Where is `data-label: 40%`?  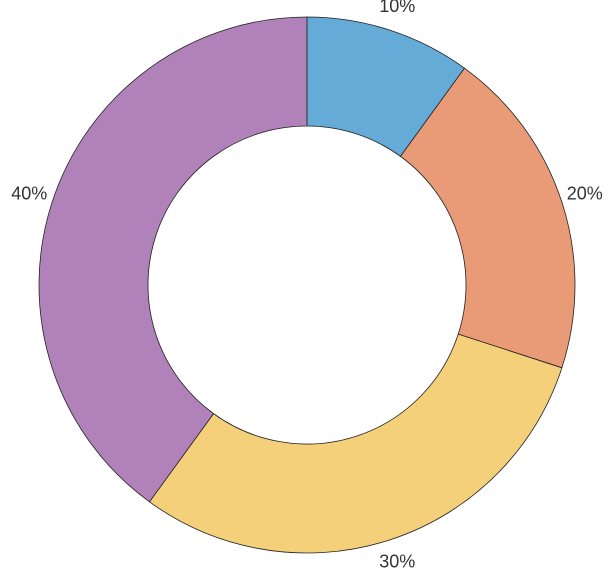
data-label: 40% is located at coordinates (29, 194).